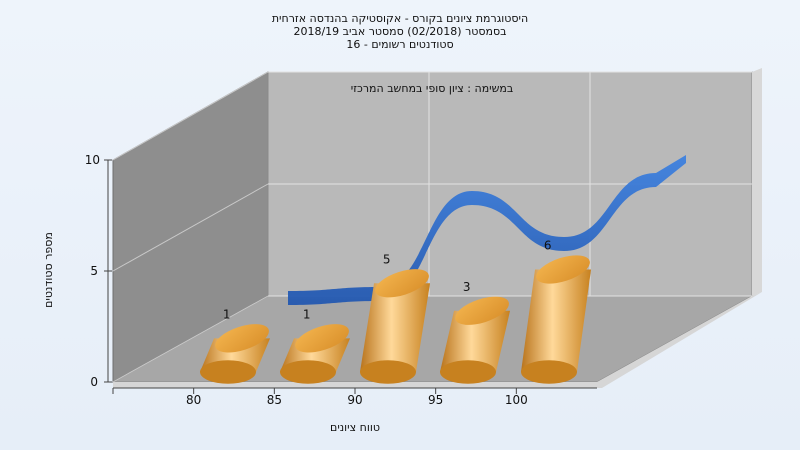  What do you see at coordinates (435, 400) in the screenshot?
I see `x-tick-label-95: 95` at bounding box center [435, 400].